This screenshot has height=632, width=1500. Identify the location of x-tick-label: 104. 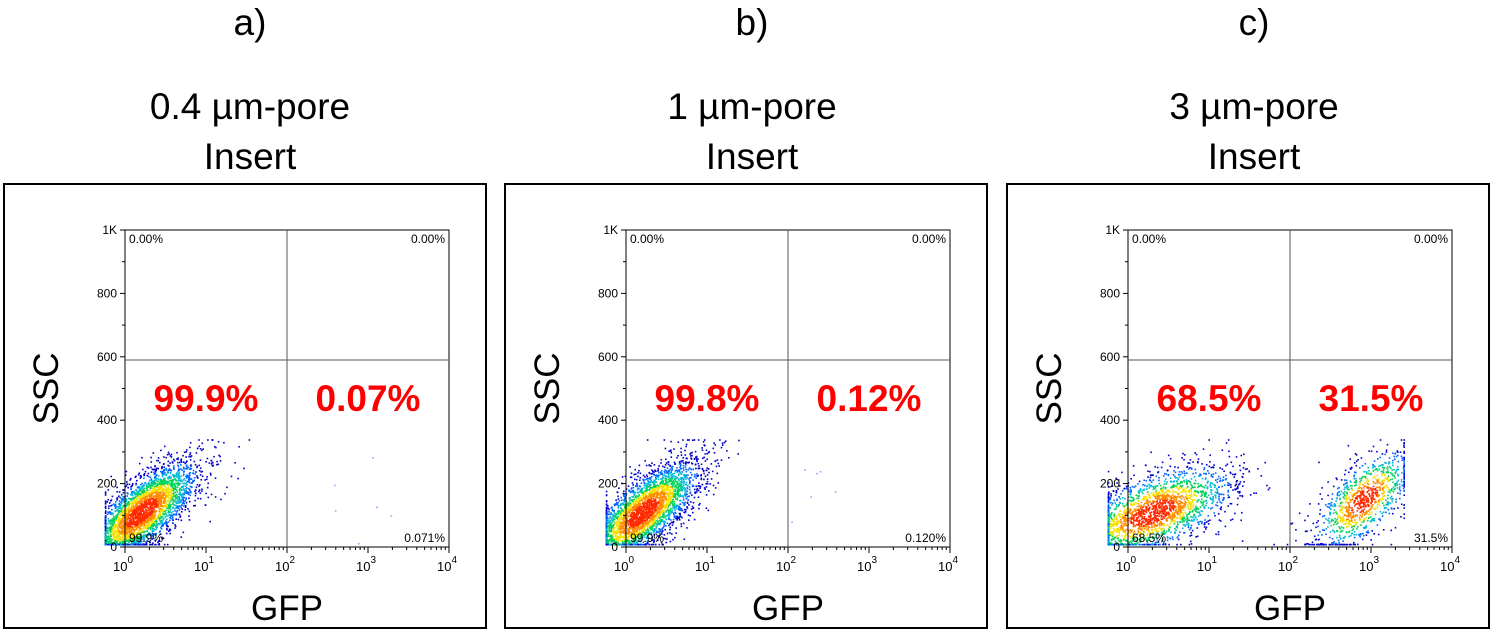
(447, 564).